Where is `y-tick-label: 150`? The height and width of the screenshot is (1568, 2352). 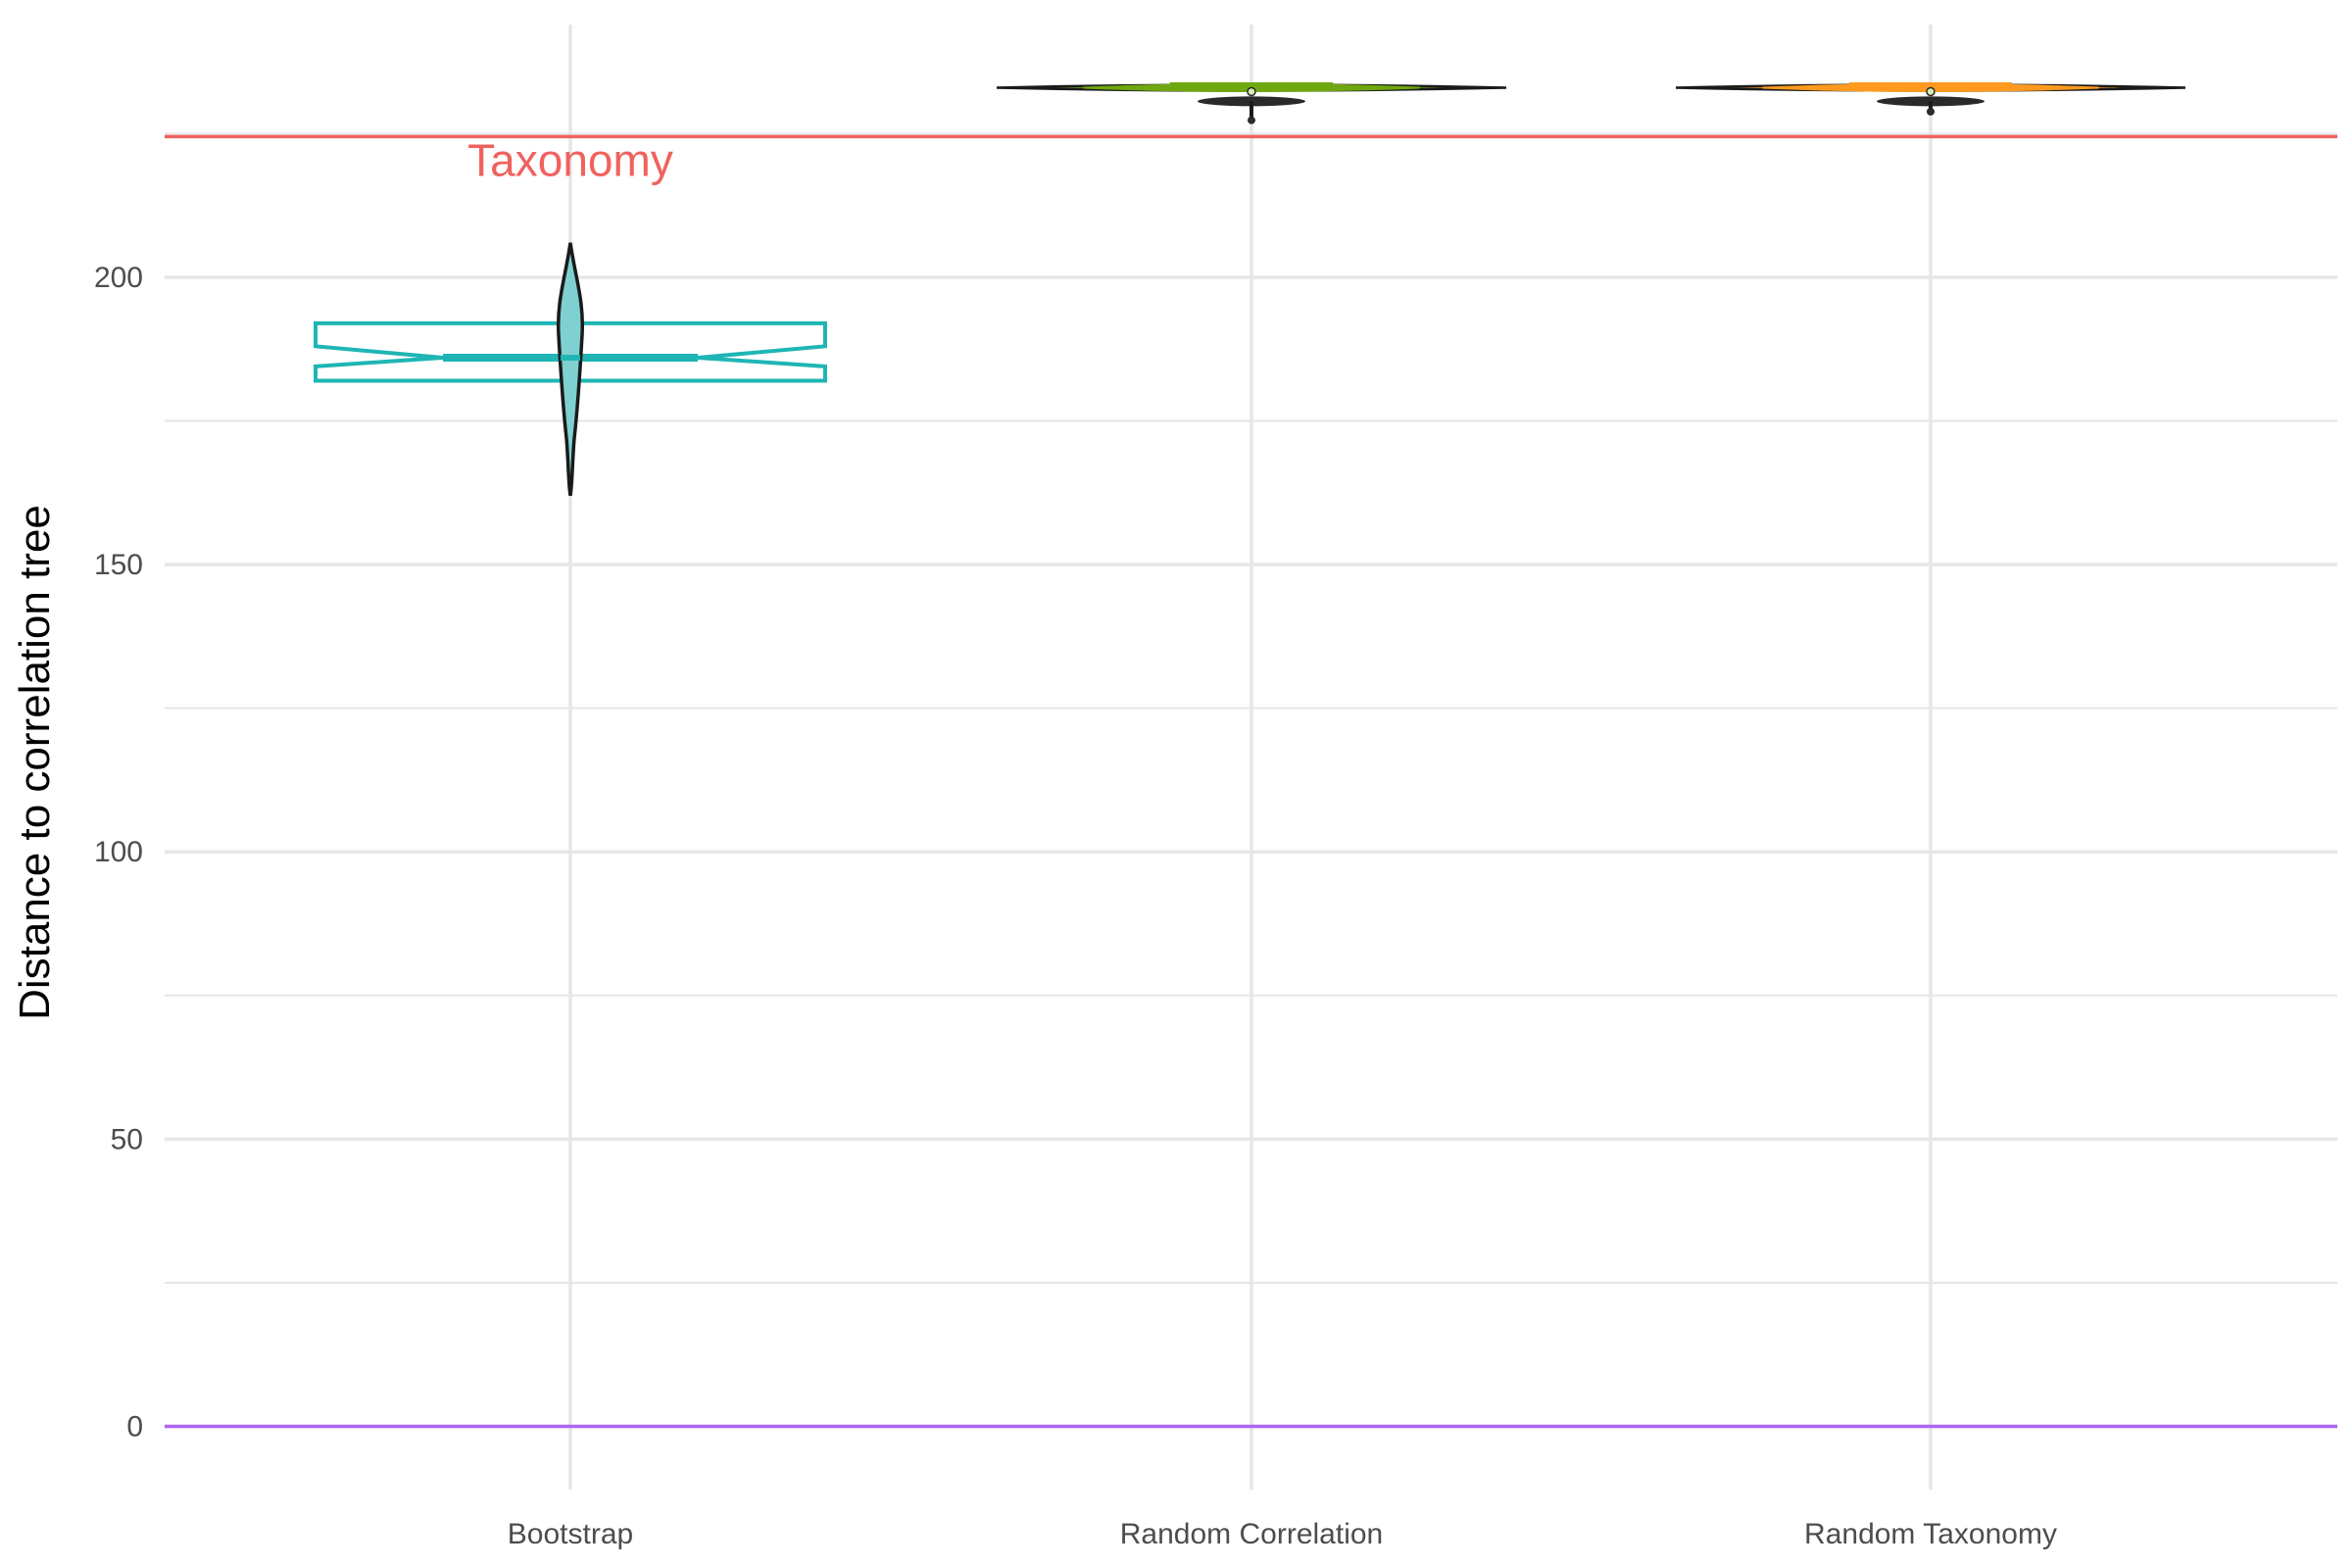
y-tick-label: 150 is located at coordinates (118, 565).